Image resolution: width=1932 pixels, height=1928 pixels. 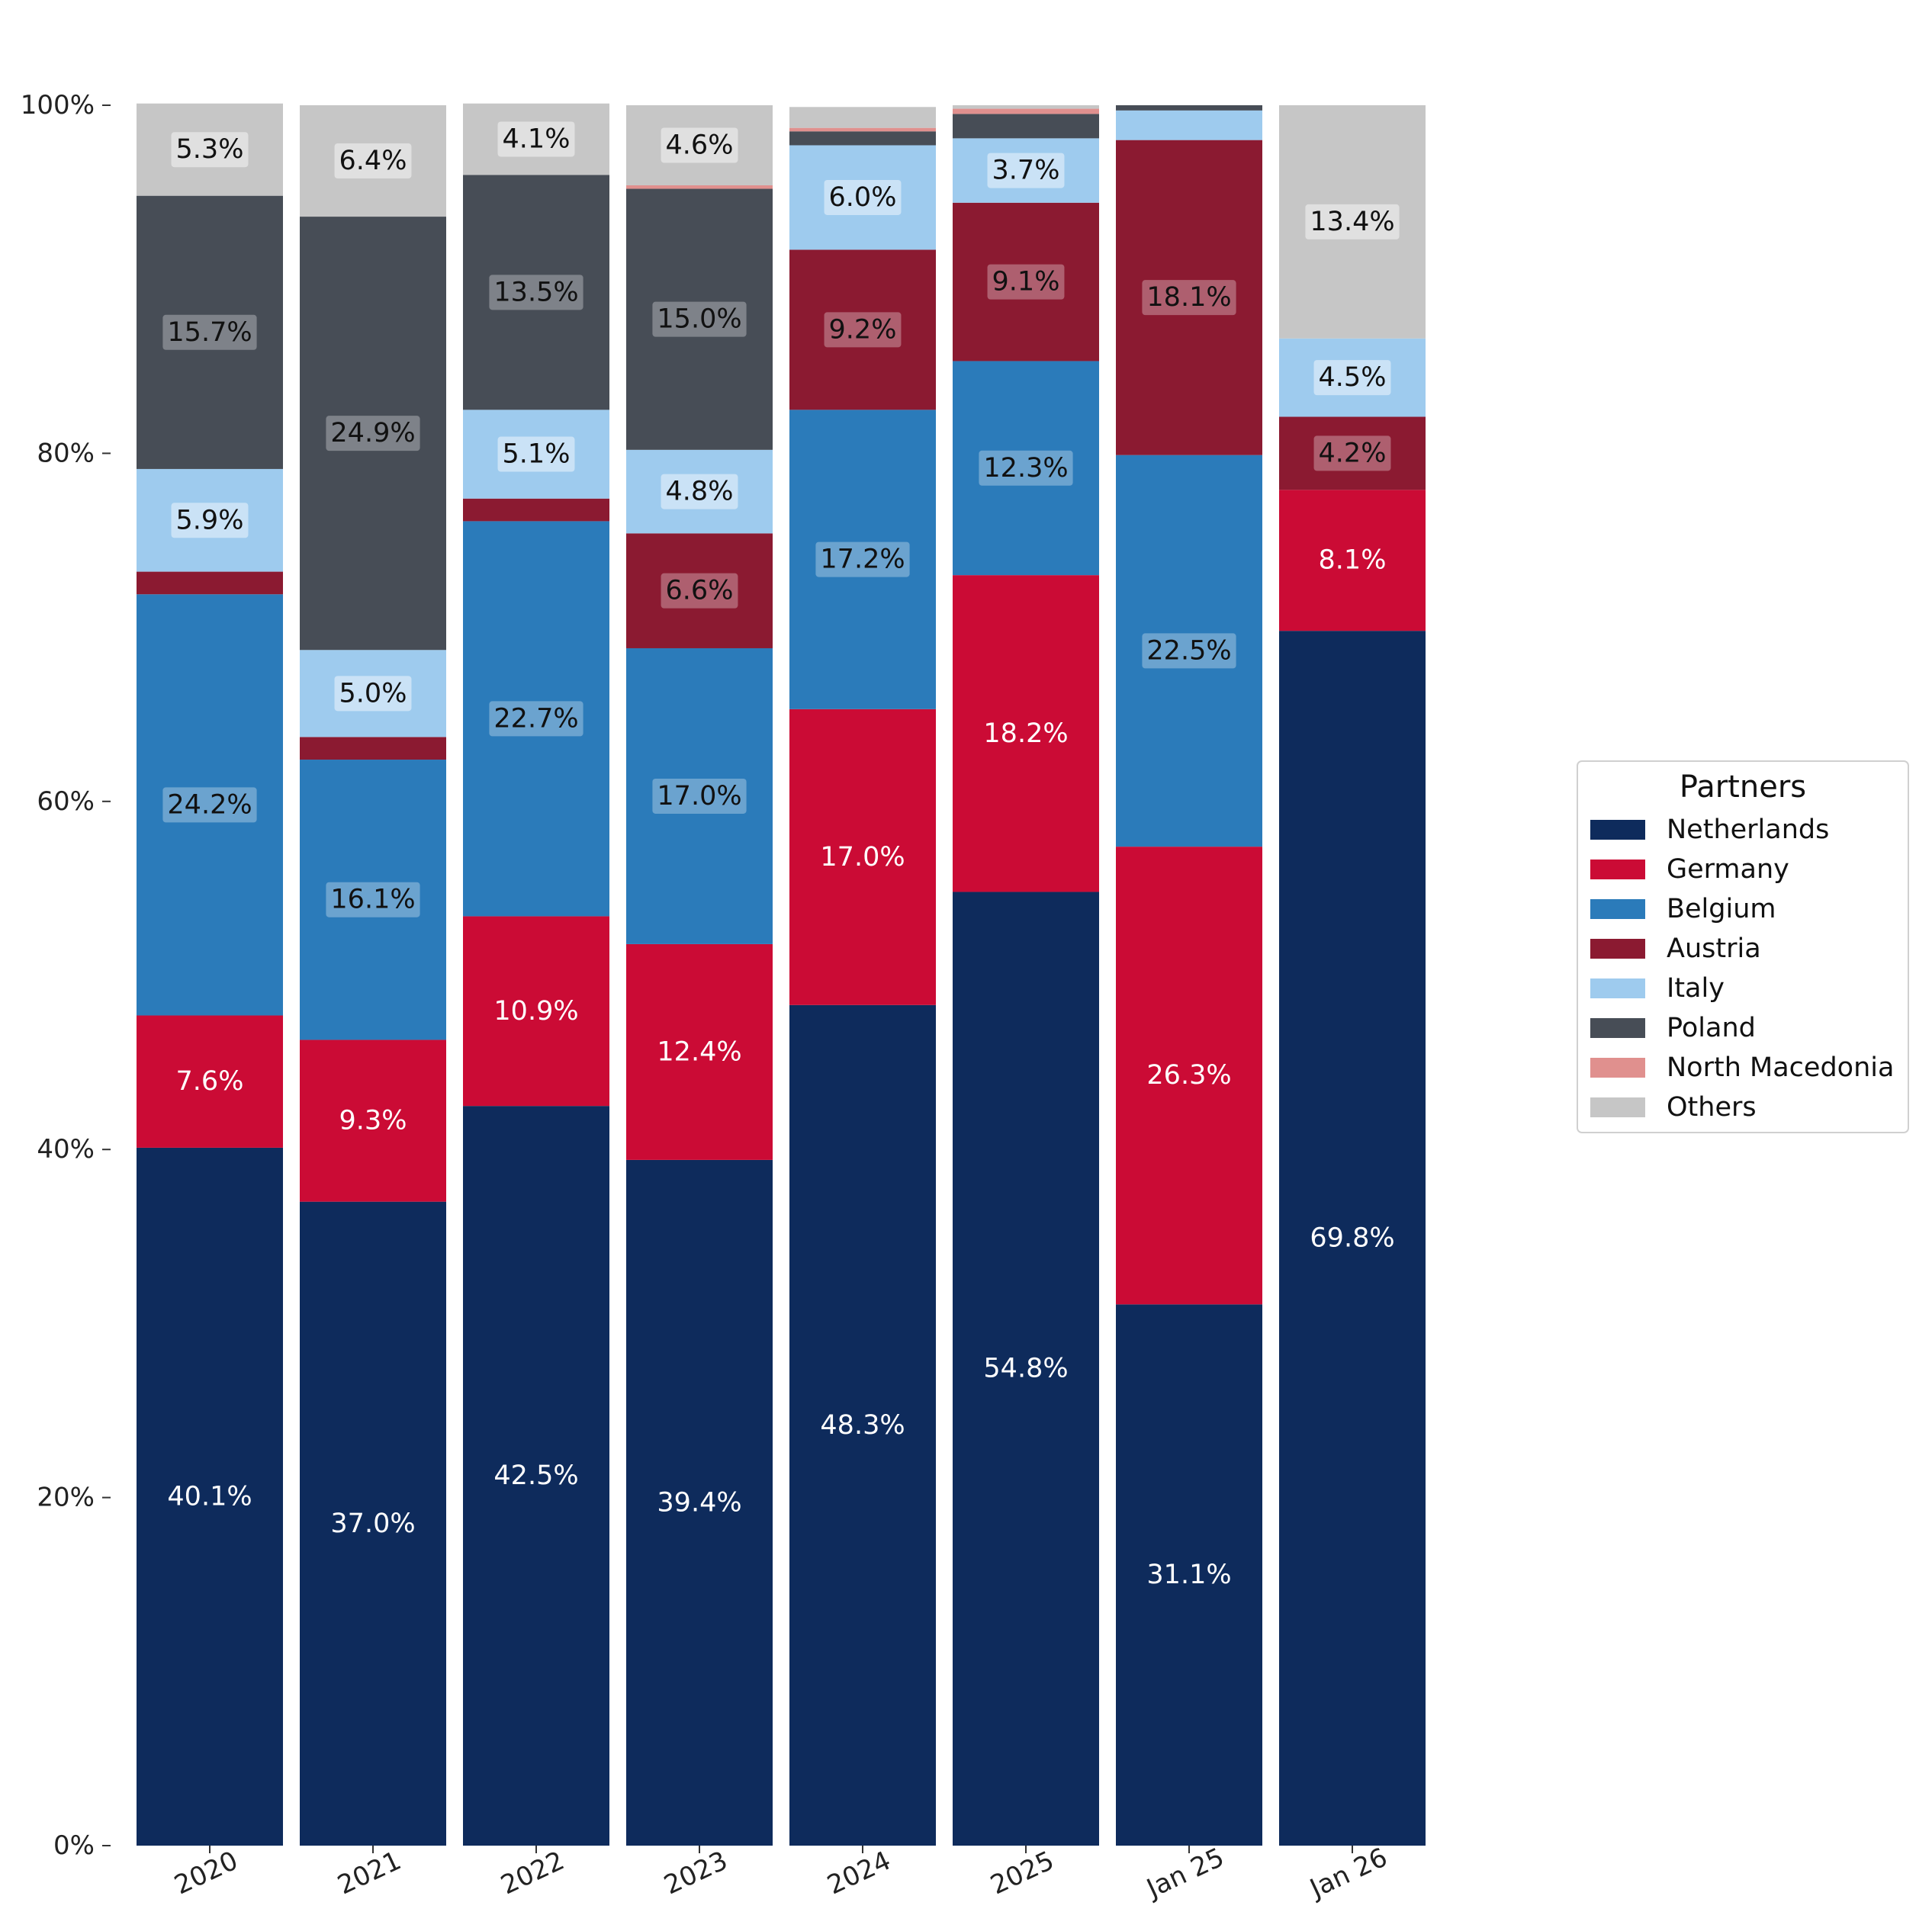 I want to click on data-label: 48.3%, so click(x=862, y=1425).